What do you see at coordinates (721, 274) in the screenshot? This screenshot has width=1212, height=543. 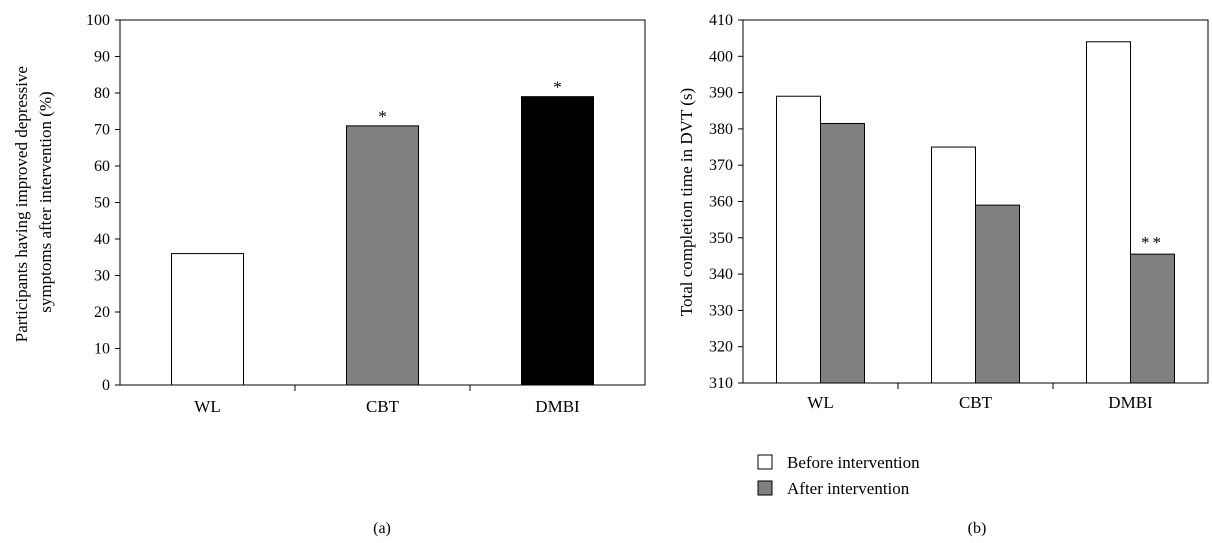 I see `chart-b-y-tick-label: 340` at bounding box center [721, 274].